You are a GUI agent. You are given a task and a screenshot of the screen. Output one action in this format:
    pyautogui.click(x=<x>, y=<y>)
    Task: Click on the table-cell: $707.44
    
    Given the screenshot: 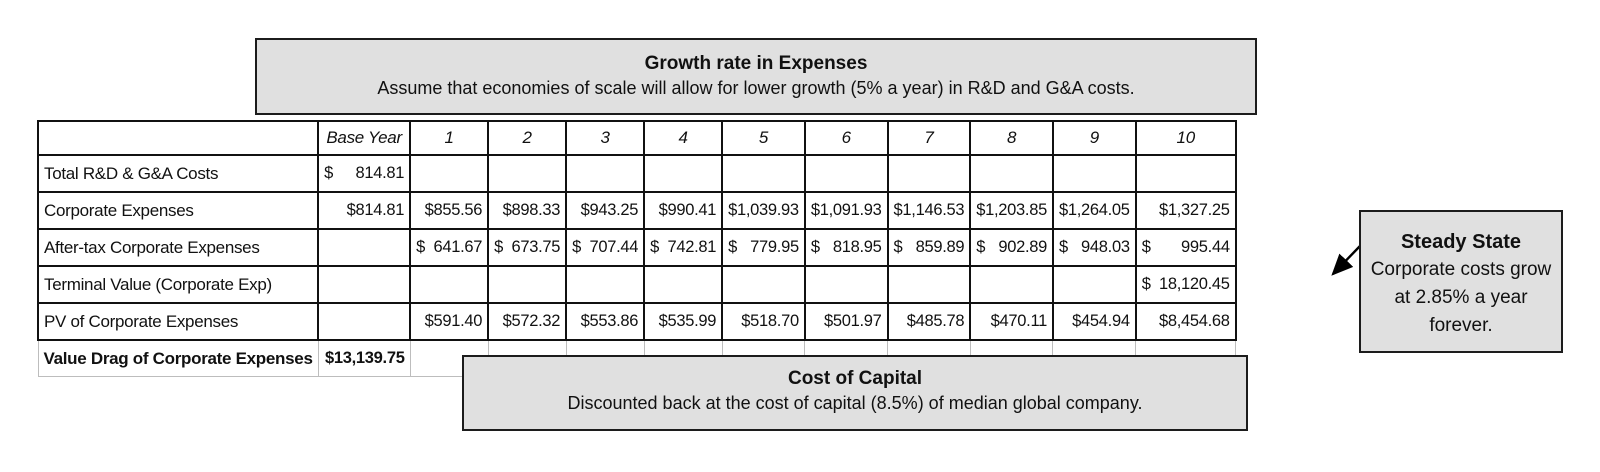 What is the action you would take?
    pyautogui.click(x=605, y=247)
    